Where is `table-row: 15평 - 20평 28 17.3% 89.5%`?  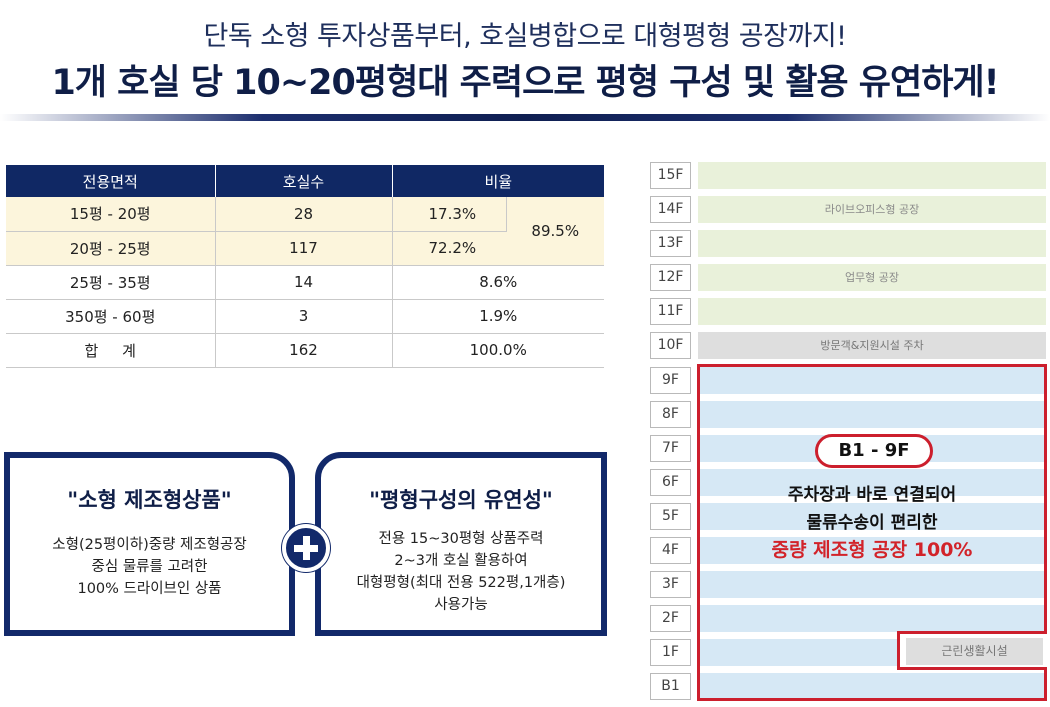 table-row: 15평 - 20평 28 17.3% 89.5% is located at coordinates (305, 231).